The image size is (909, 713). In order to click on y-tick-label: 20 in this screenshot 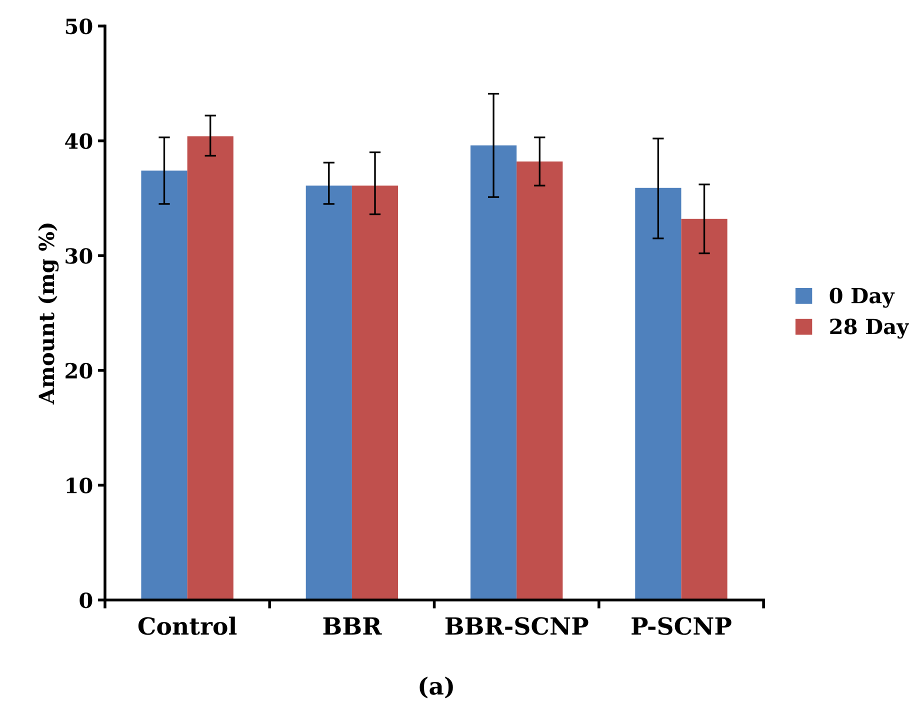, I will do `click(79, 370)`.